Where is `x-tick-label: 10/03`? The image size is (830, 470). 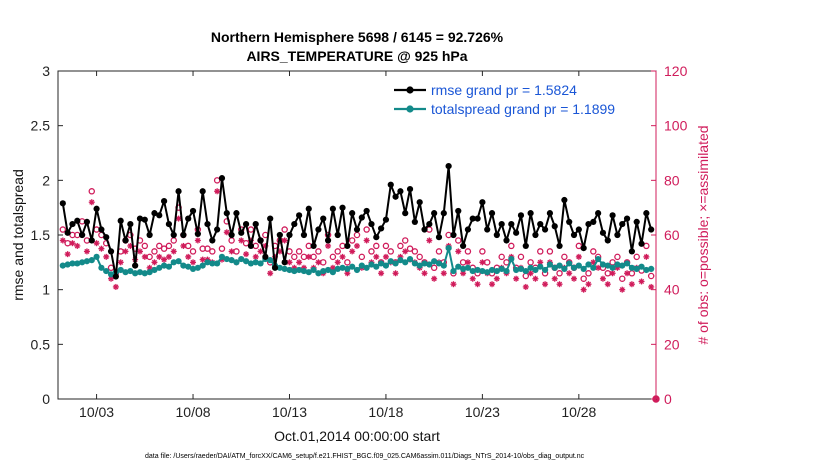 x-tick-label: 10/03 is located at coordinates (96, 412).